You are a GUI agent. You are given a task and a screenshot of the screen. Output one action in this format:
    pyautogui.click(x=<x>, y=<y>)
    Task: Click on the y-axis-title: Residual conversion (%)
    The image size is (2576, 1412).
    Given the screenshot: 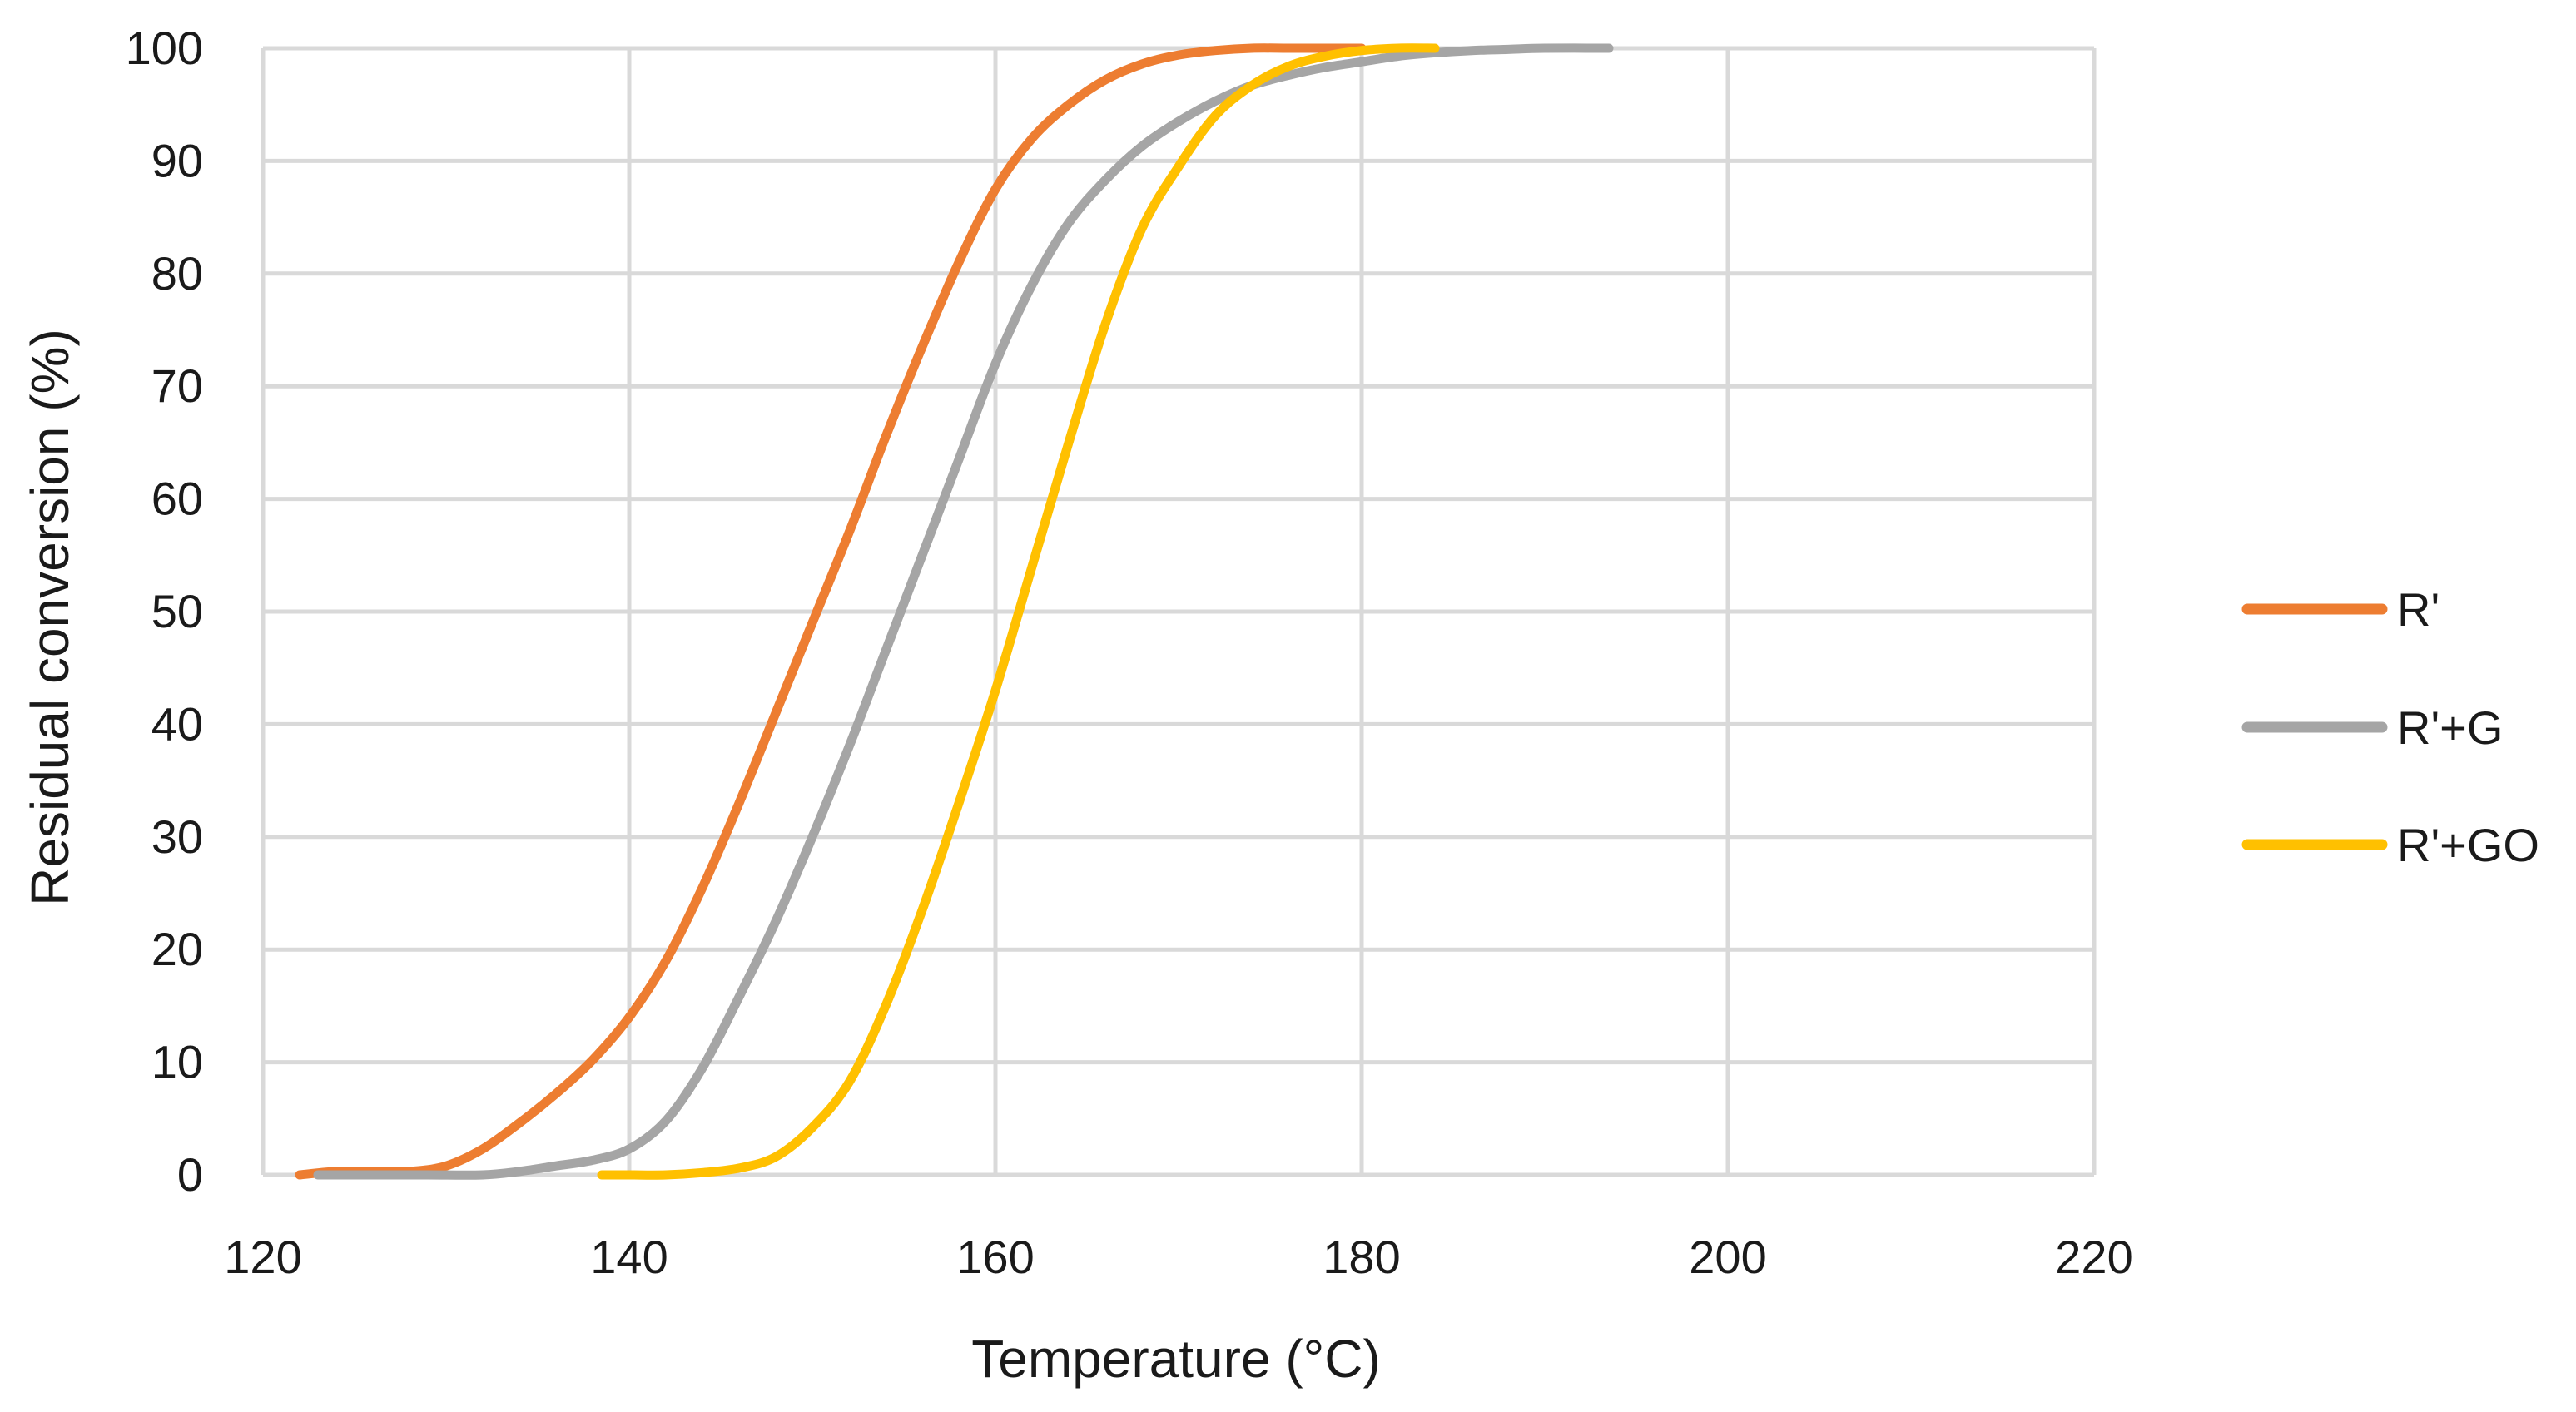 What is the action you would take?
    pyautogui.click(x=50, y=617)
    